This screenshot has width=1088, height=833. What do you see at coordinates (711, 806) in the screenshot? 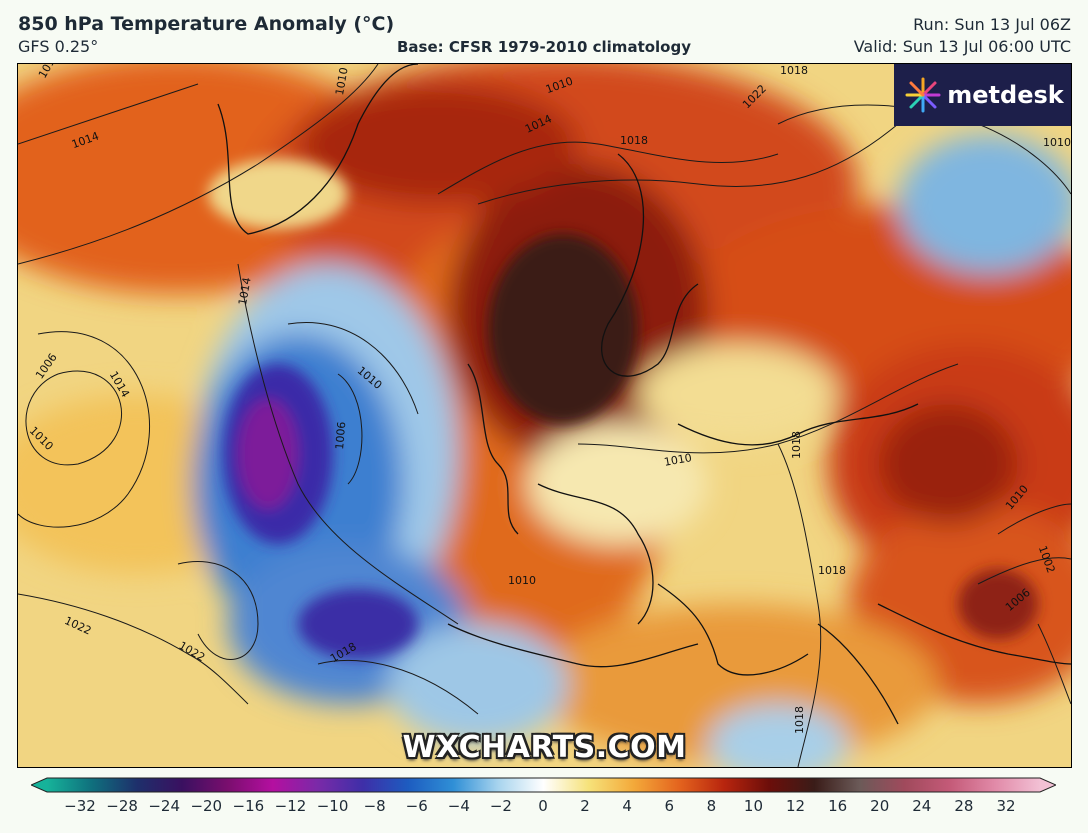
I see `colorbar-tick-label: 8` at bounding box center [711, 806].